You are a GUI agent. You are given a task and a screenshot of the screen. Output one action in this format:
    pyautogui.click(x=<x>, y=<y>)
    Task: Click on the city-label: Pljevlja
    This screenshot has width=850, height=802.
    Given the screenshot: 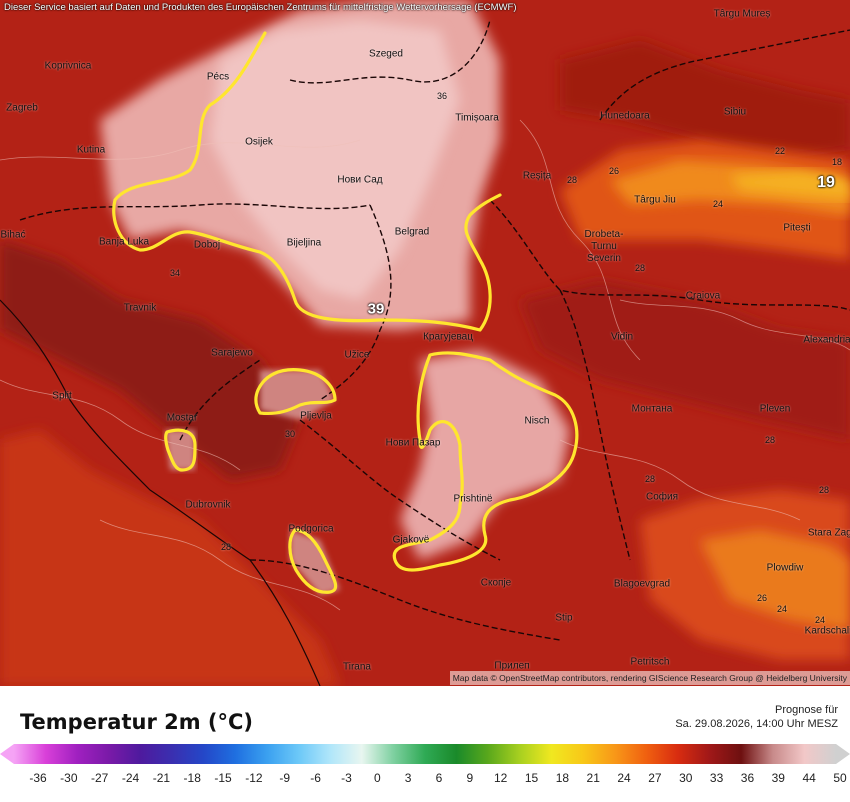 What is the action you would take?
    pyautogui.click(x=316, y=416)
    